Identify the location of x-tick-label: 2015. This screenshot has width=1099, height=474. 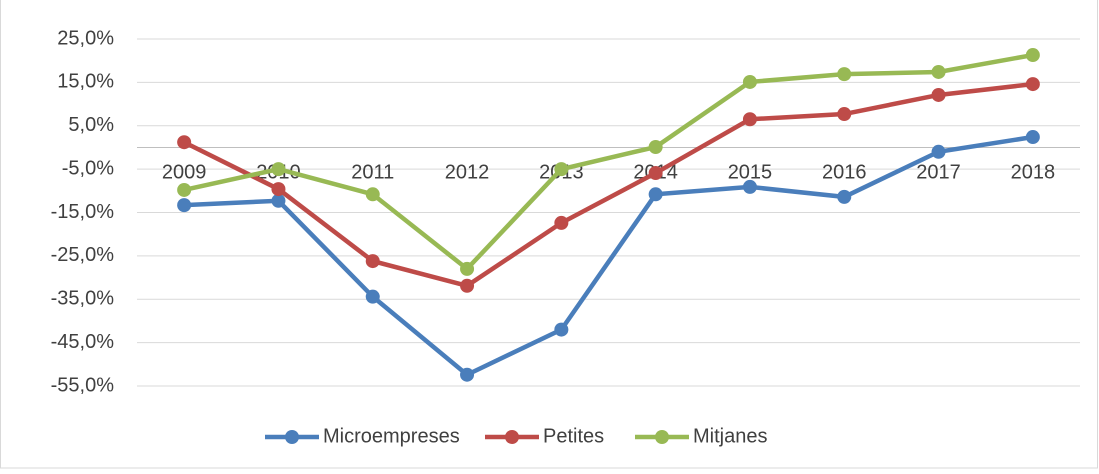
(750, 173).